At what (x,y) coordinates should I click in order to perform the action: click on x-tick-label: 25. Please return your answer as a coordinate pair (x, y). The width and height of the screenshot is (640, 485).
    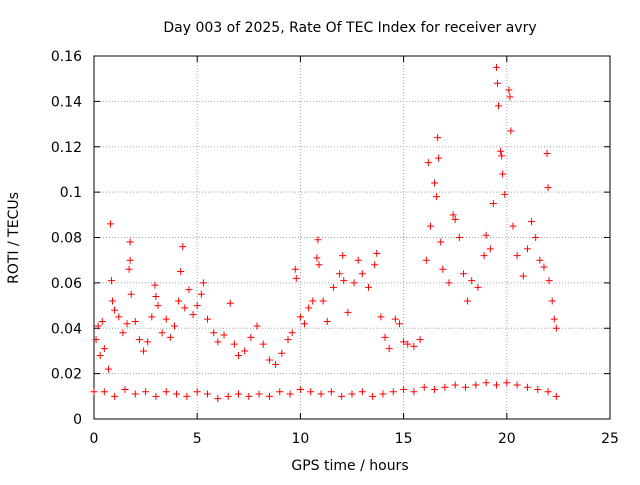
    Looking at the image, I should click on (610, 439).